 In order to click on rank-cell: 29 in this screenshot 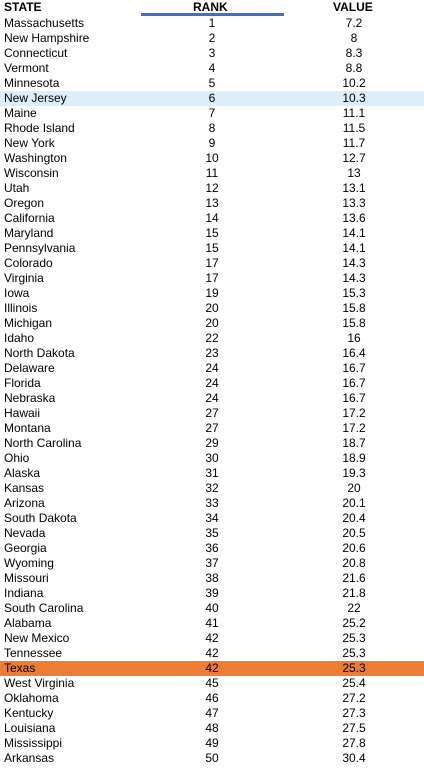, I will do `click(212, 443)`.